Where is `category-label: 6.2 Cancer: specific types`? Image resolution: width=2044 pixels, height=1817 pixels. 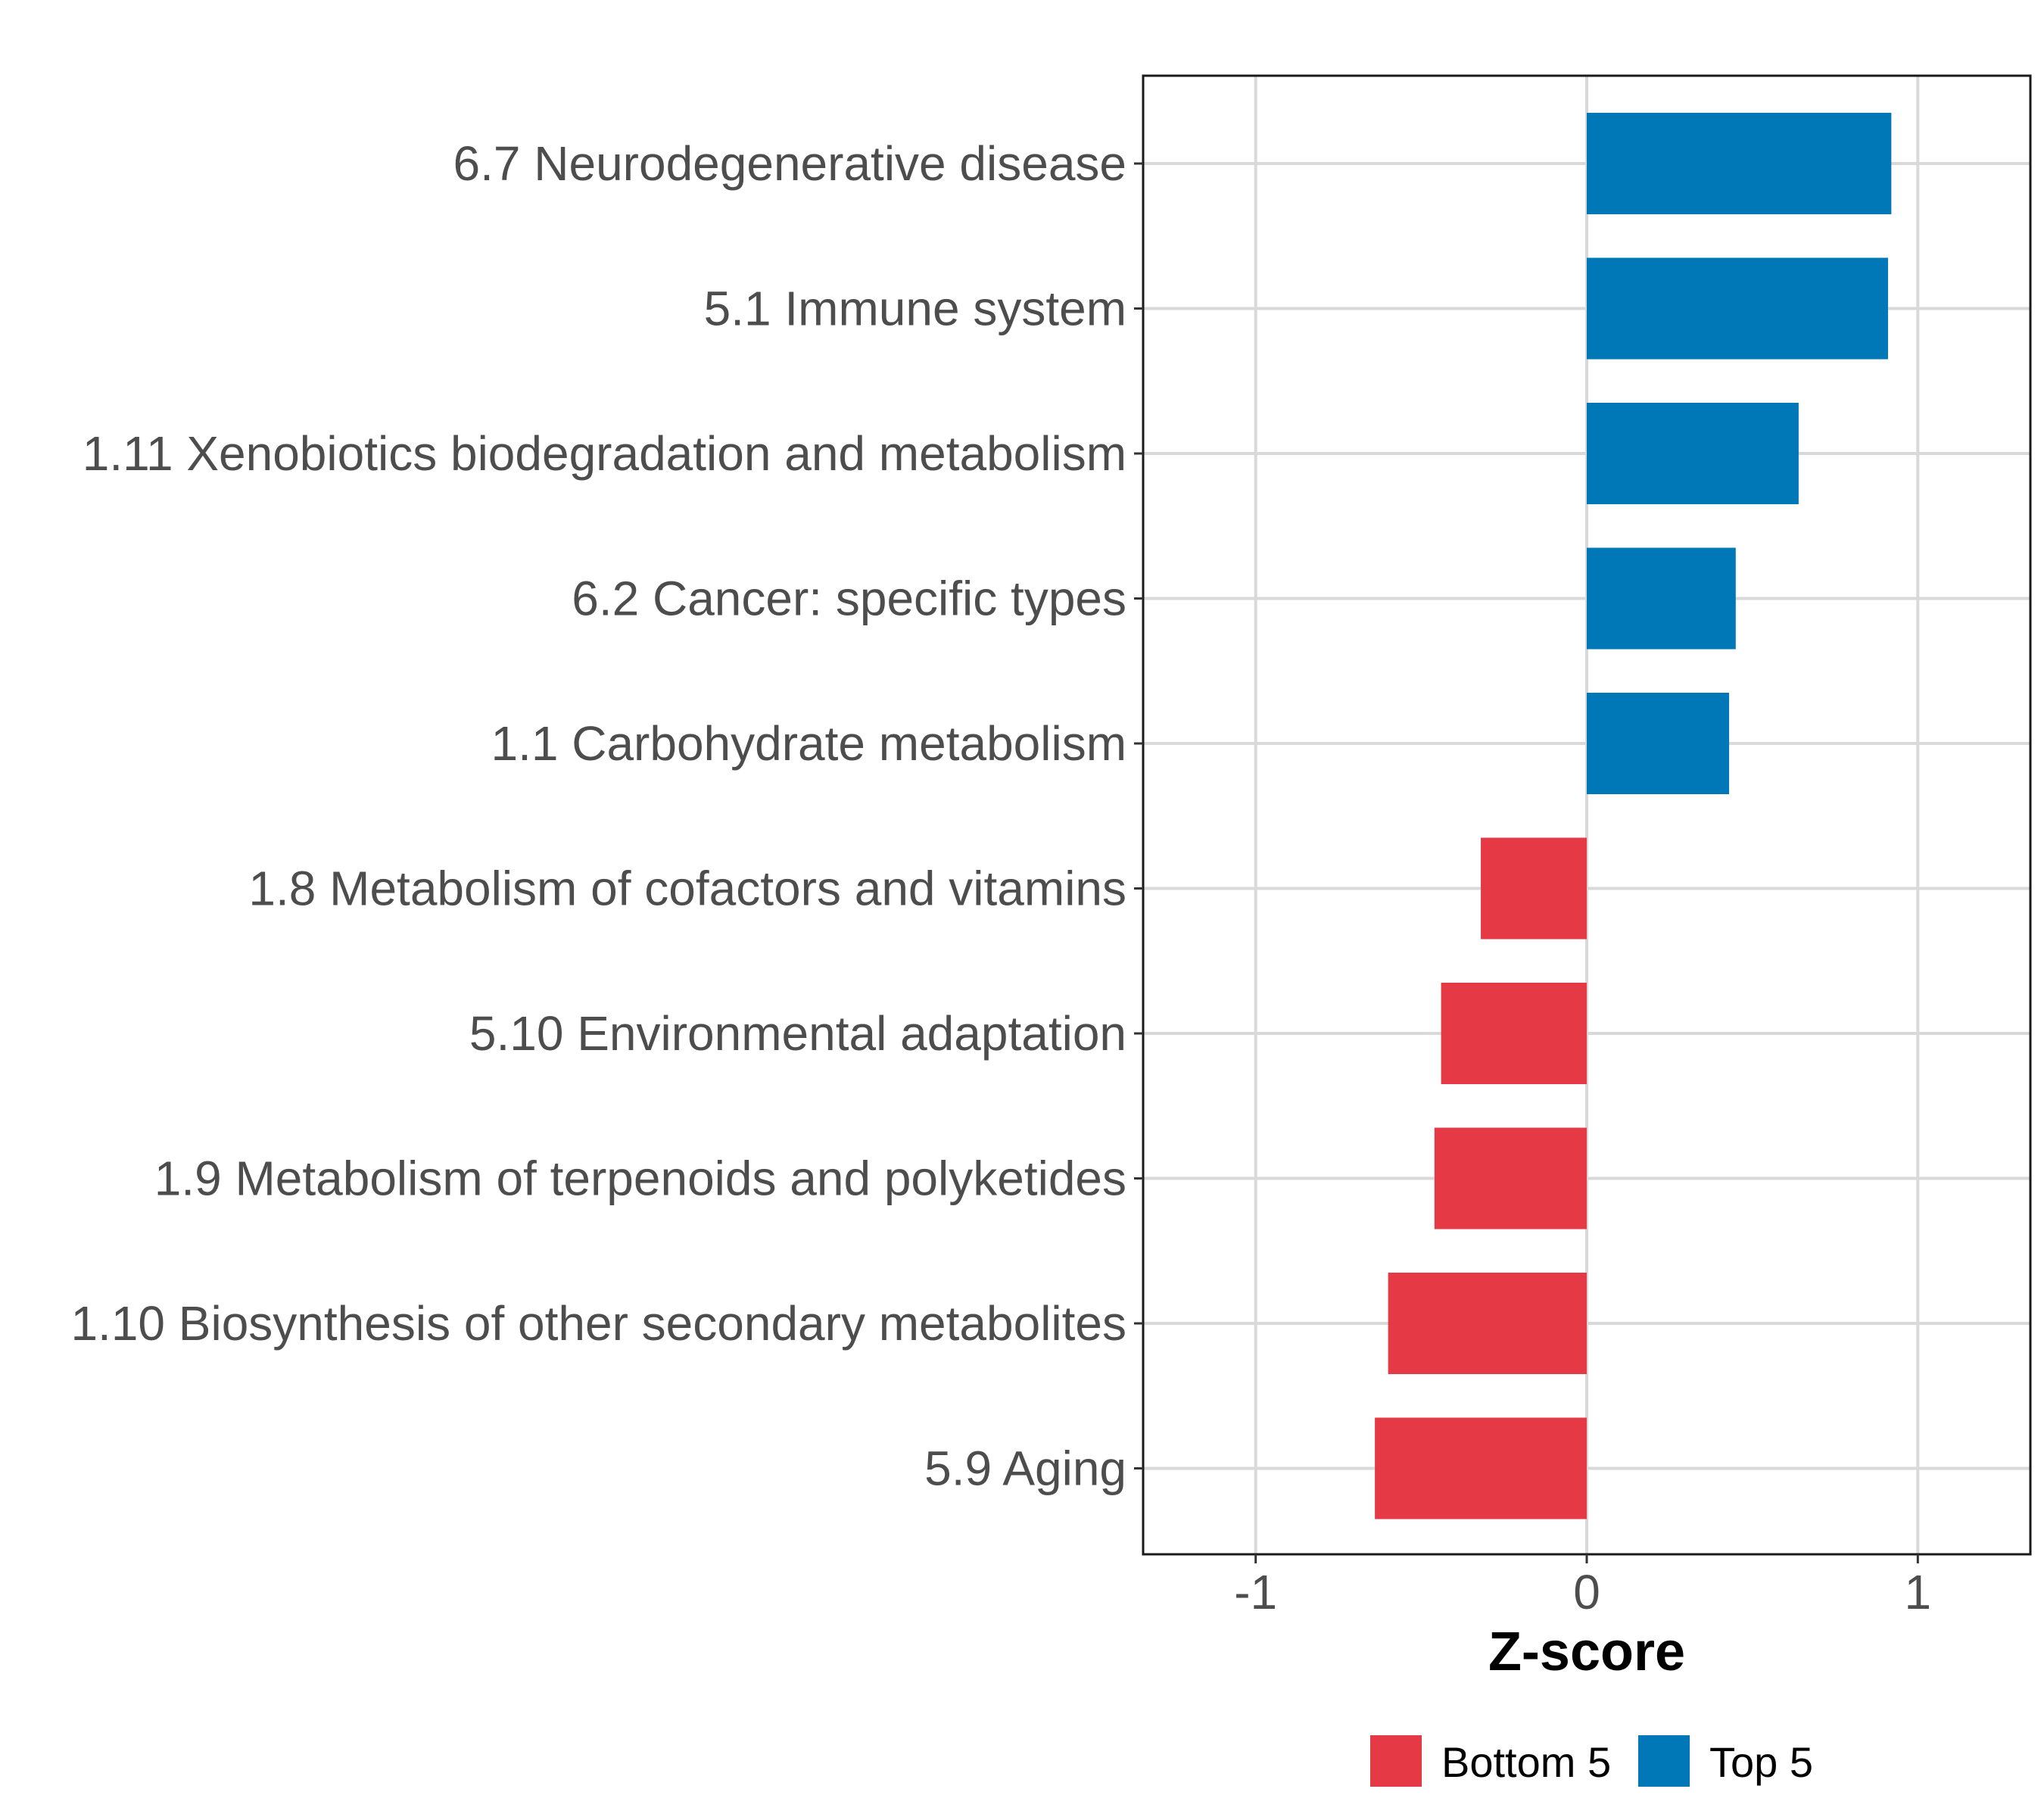 category-label: 6.2 Cancer: specific types is located at coordinates (849, 599).